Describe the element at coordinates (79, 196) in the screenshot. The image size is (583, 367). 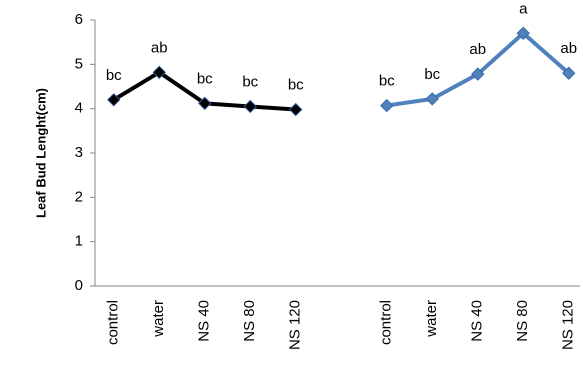
I see `y-tick-label: 2` at that location.